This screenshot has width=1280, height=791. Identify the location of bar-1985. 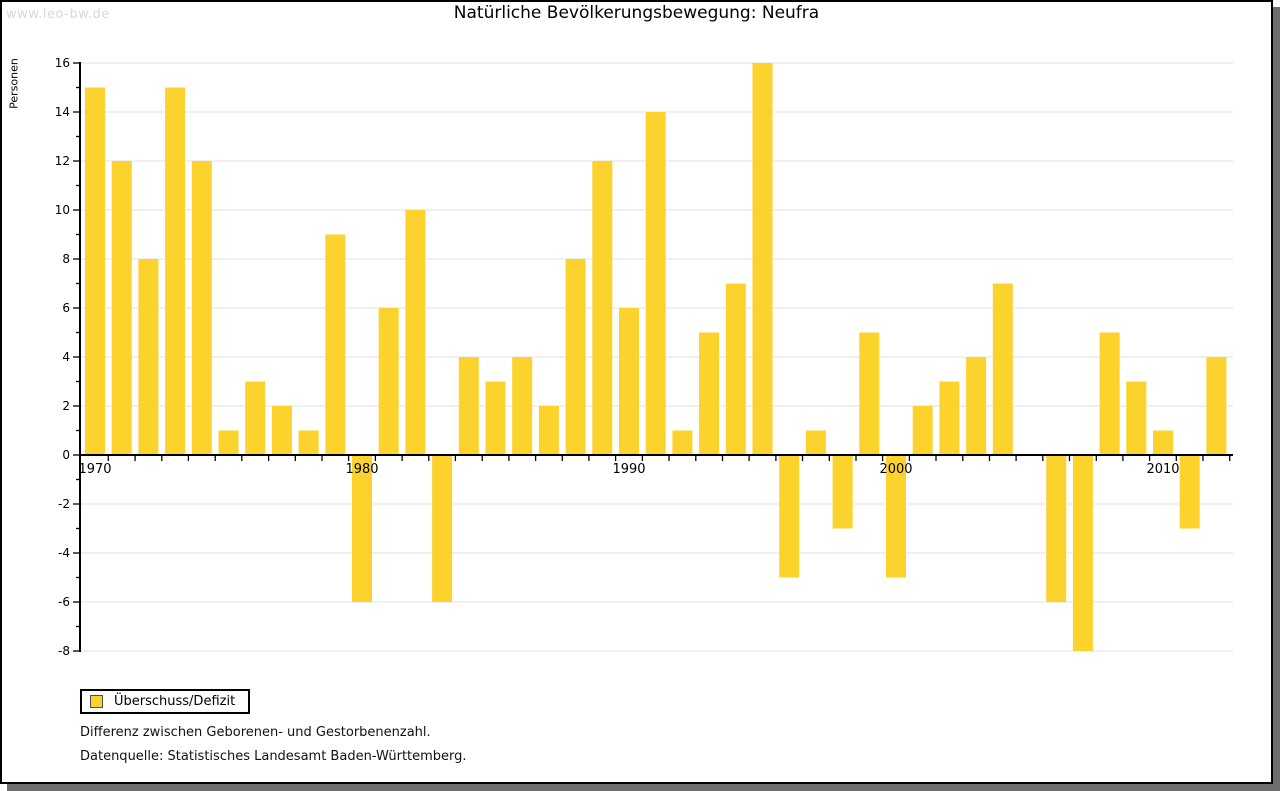
(495, 417).